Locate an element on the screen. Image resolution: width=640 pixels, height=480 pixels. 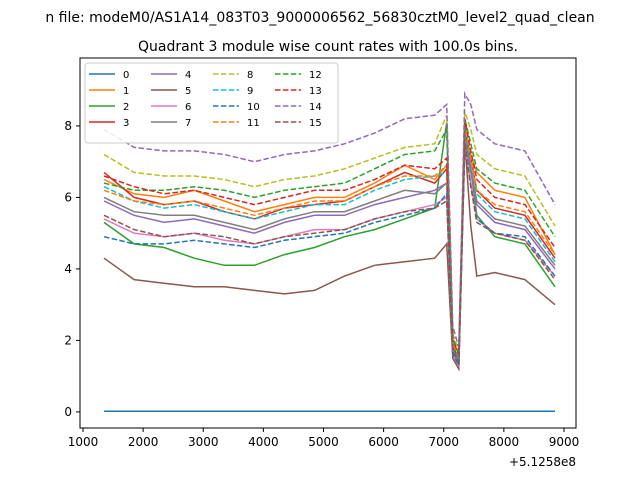
legend-entry-4: 4 is located at coordinates (171, 75).